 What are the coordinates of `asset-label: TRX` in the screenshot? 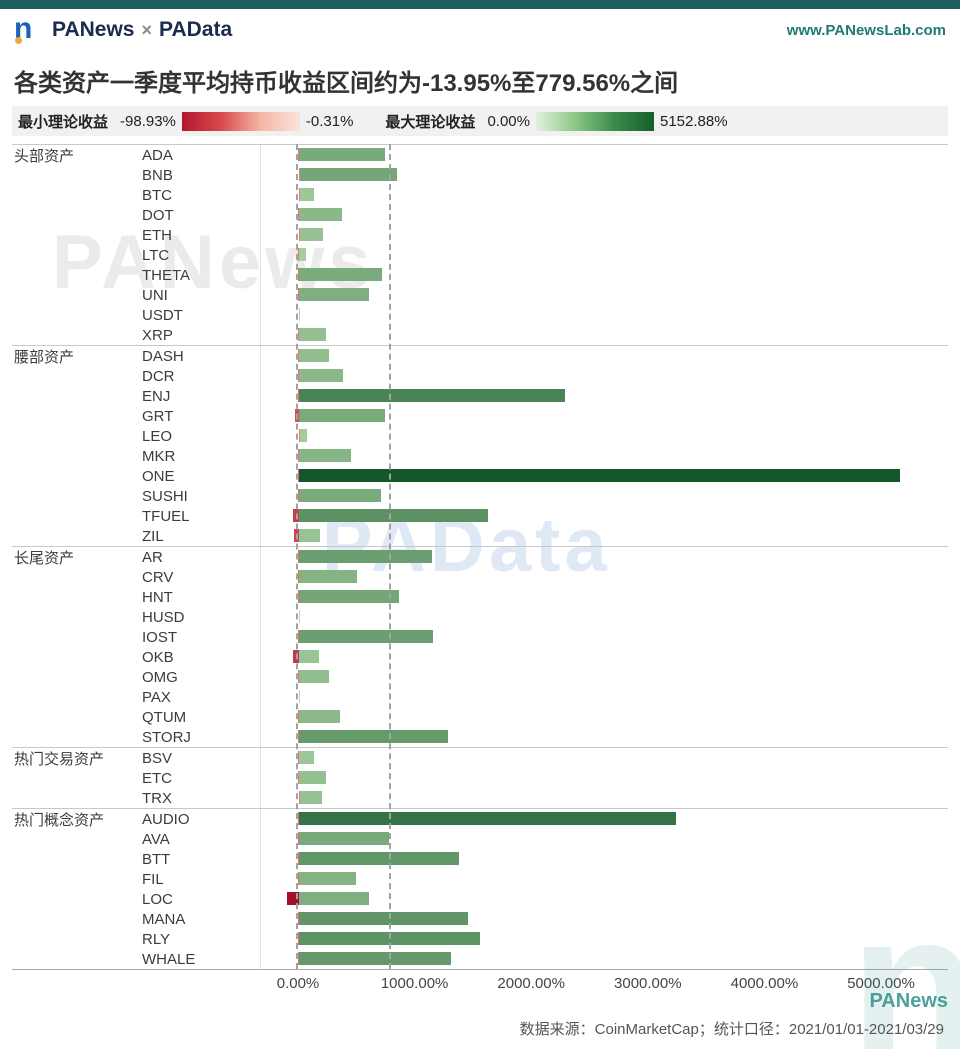 It's located at (157, 798).